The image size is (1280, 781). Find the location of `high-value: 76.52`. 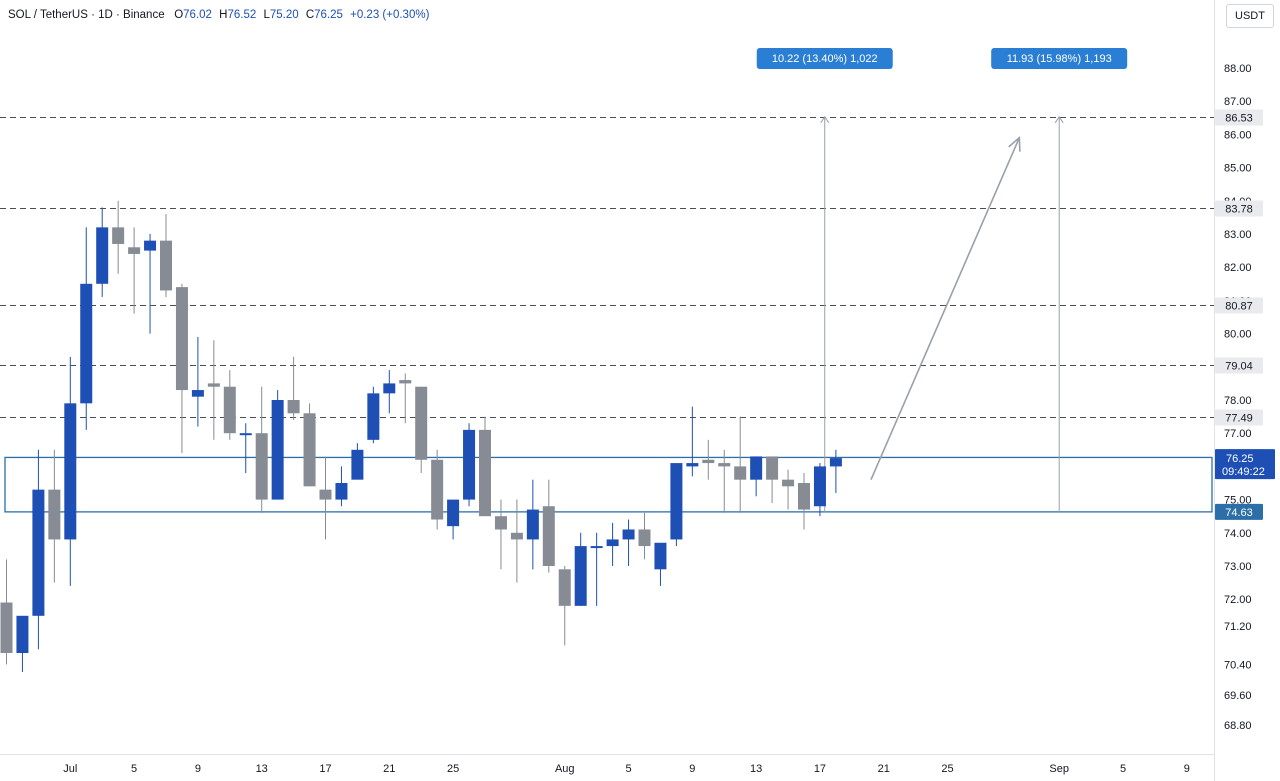

high-value: 76.52 is located at coordinates (242, 15).